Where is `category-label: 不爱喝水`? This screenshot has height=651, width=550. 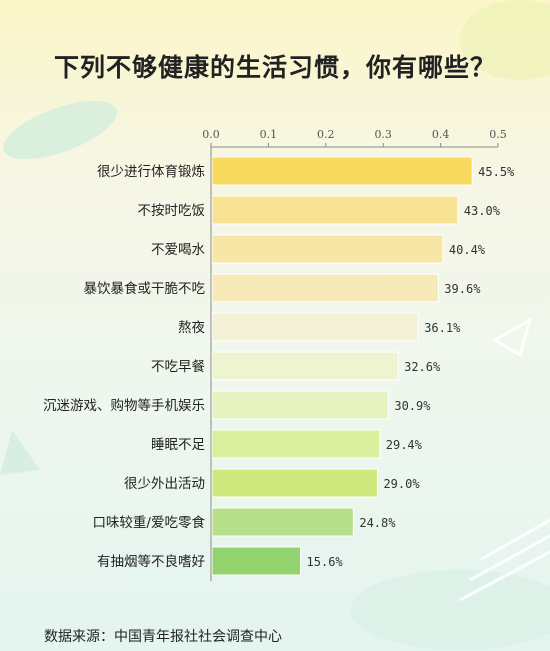 category-label: 不爱喝水 is located at coordinates (178, 250).